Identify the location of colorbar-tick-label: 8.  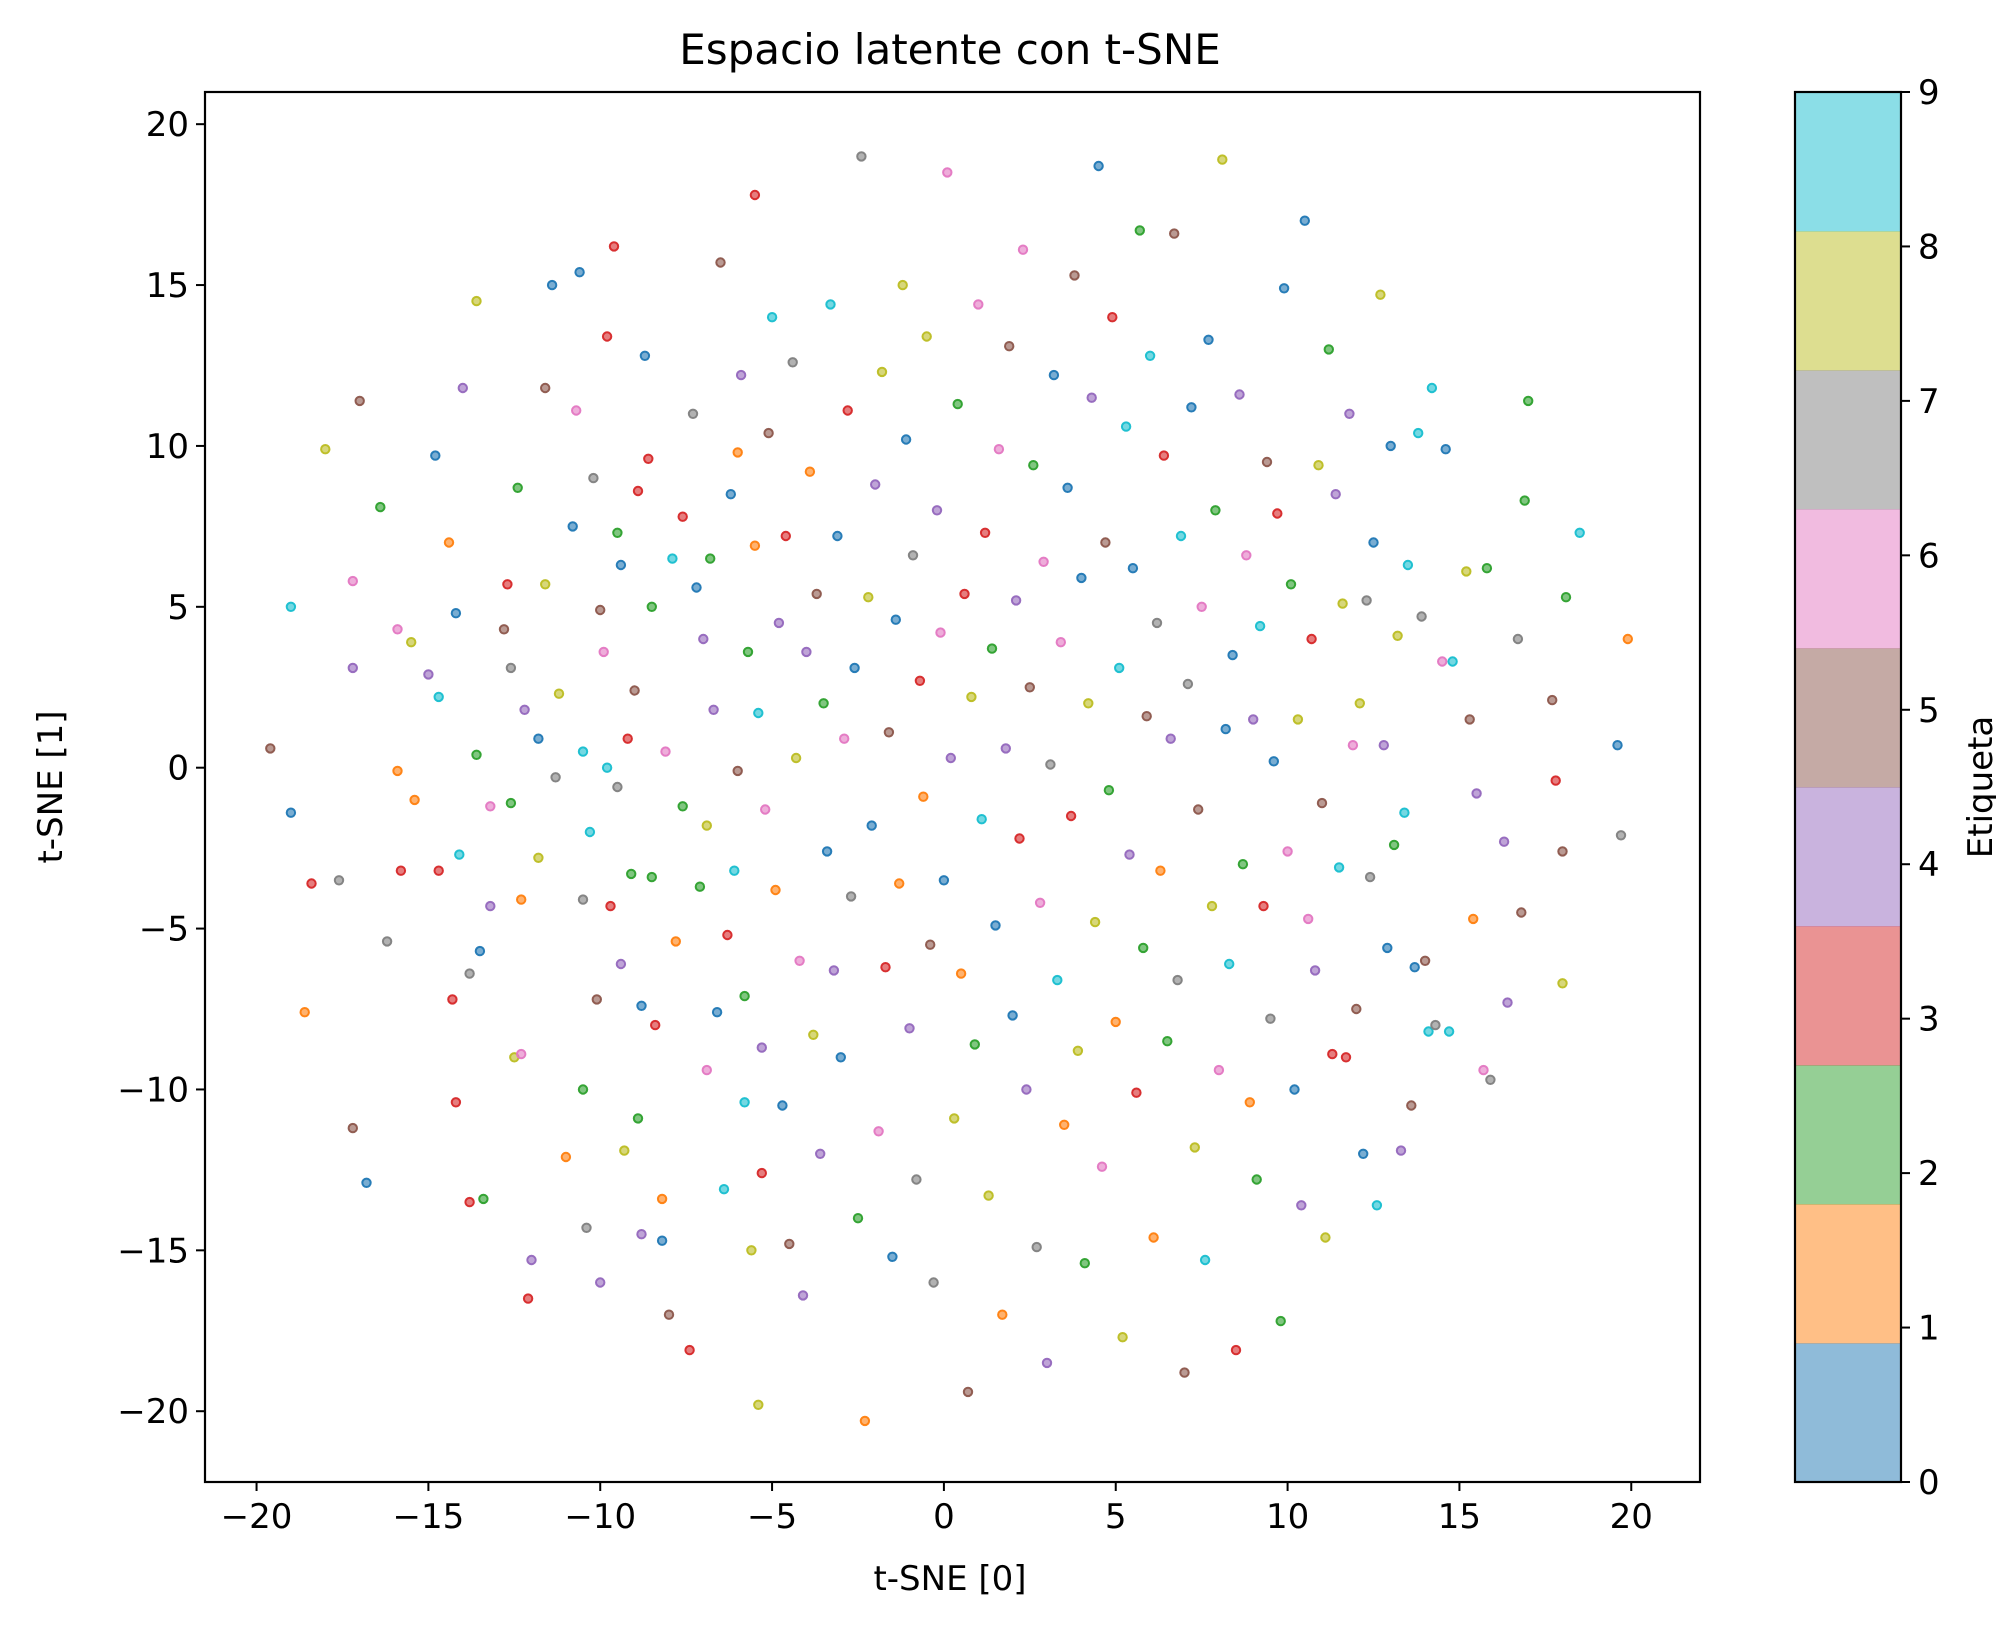
(1929, 247).